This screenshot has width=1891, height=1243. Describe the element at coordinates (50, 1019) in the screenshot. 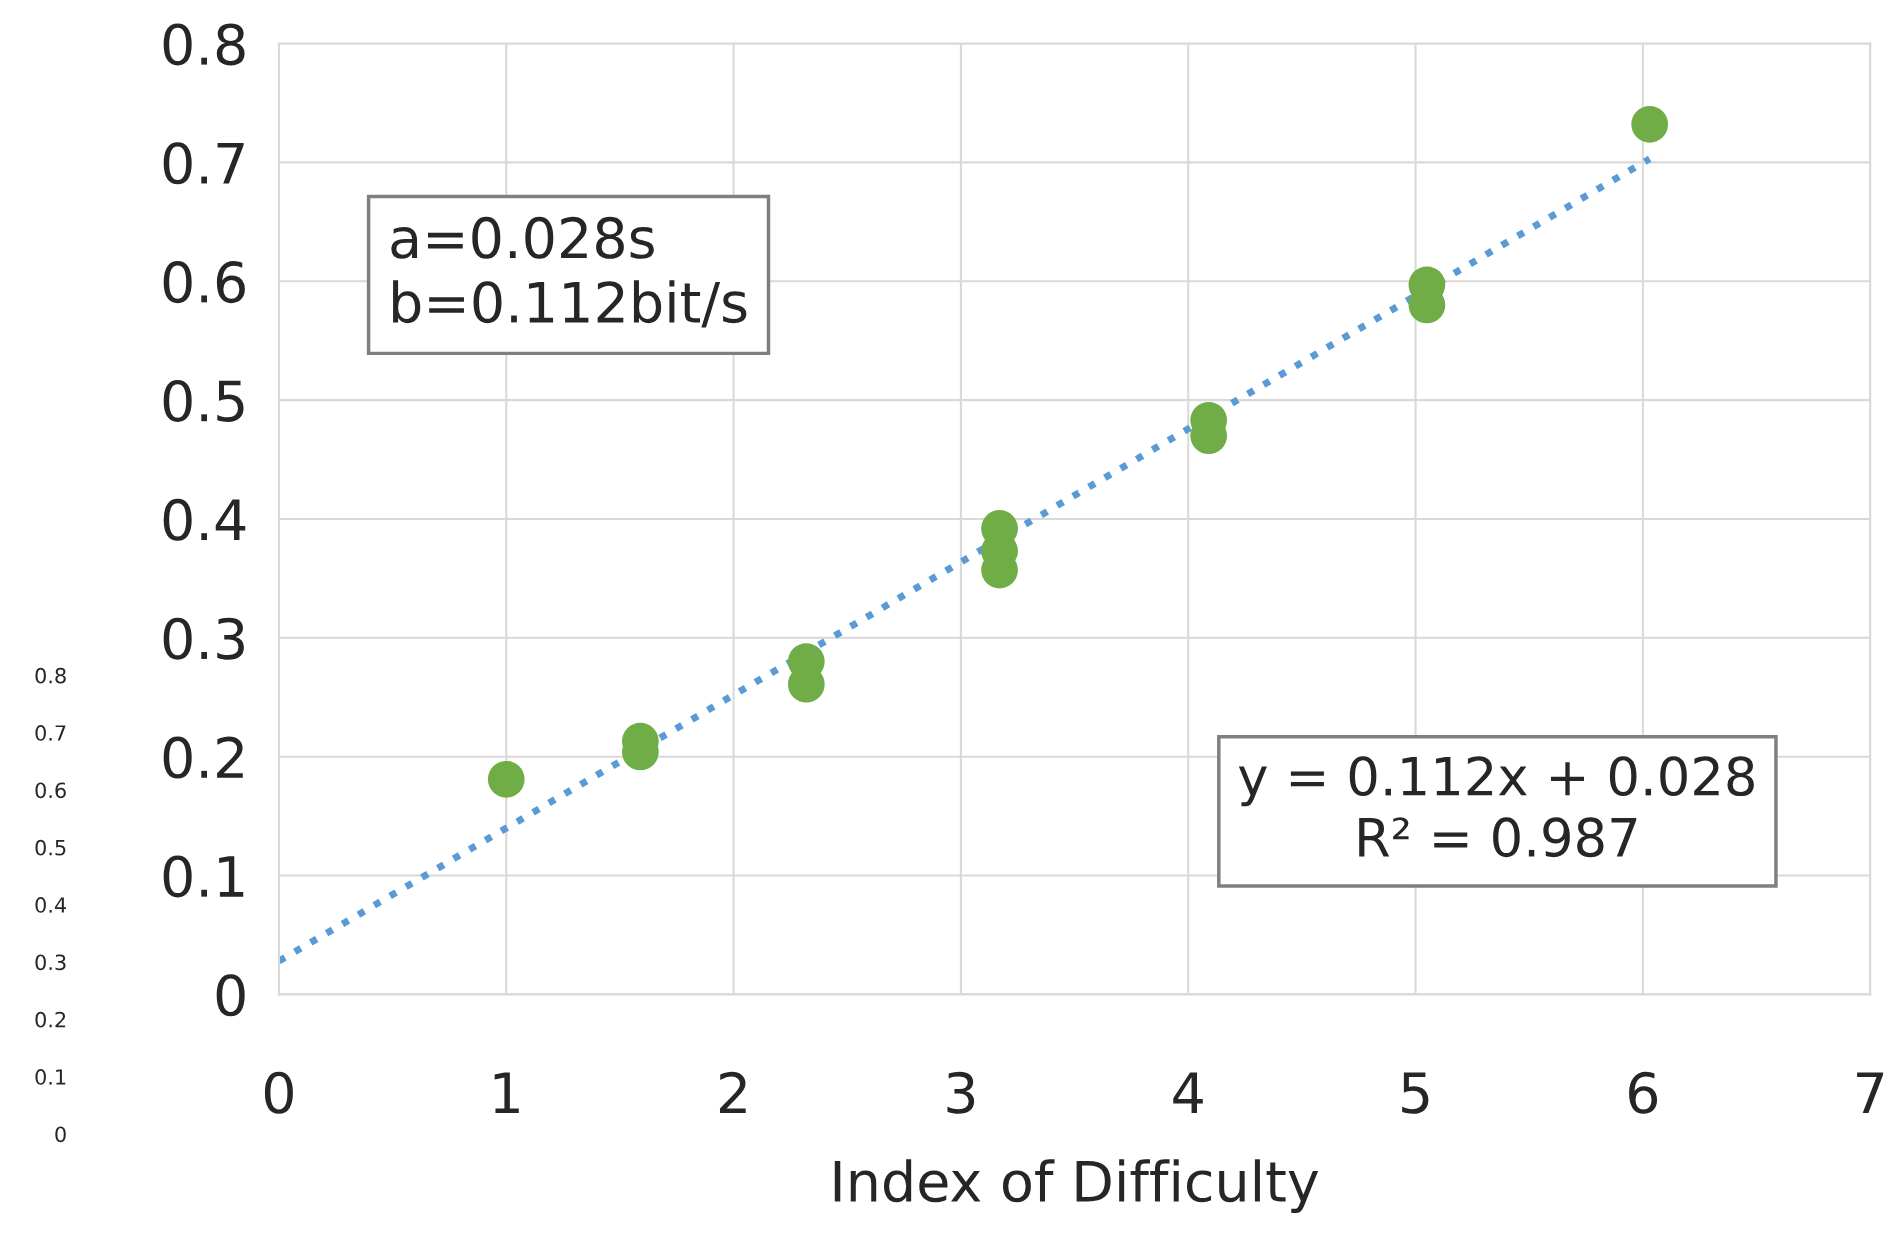

I see `y2-tick-label: 0.2` at that location.